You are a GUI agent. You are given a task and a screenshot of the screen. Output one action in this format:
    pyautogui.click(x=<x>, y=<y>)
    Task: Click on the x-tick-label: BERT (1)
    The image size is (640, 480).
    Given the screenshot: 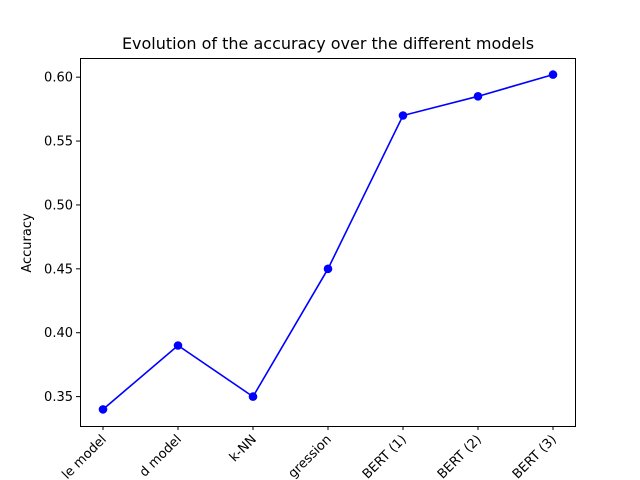 What is the action you would take?
    pyautogui.click(x=385, y=456)
    